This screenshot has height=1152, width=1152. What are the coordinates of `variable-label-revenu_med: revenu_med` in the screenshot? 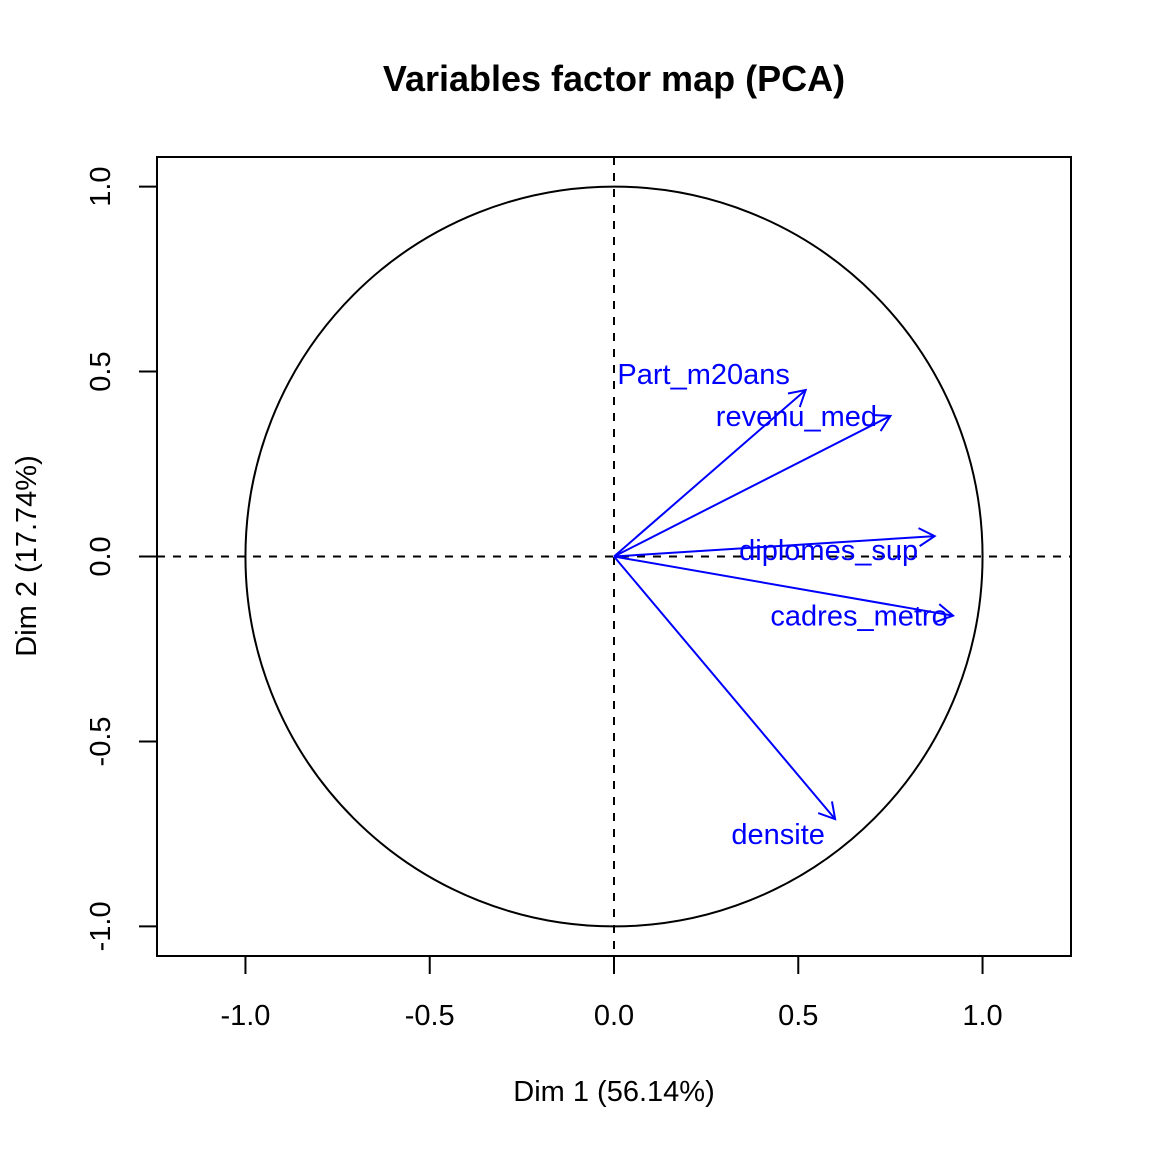 It's located at (796, 417).